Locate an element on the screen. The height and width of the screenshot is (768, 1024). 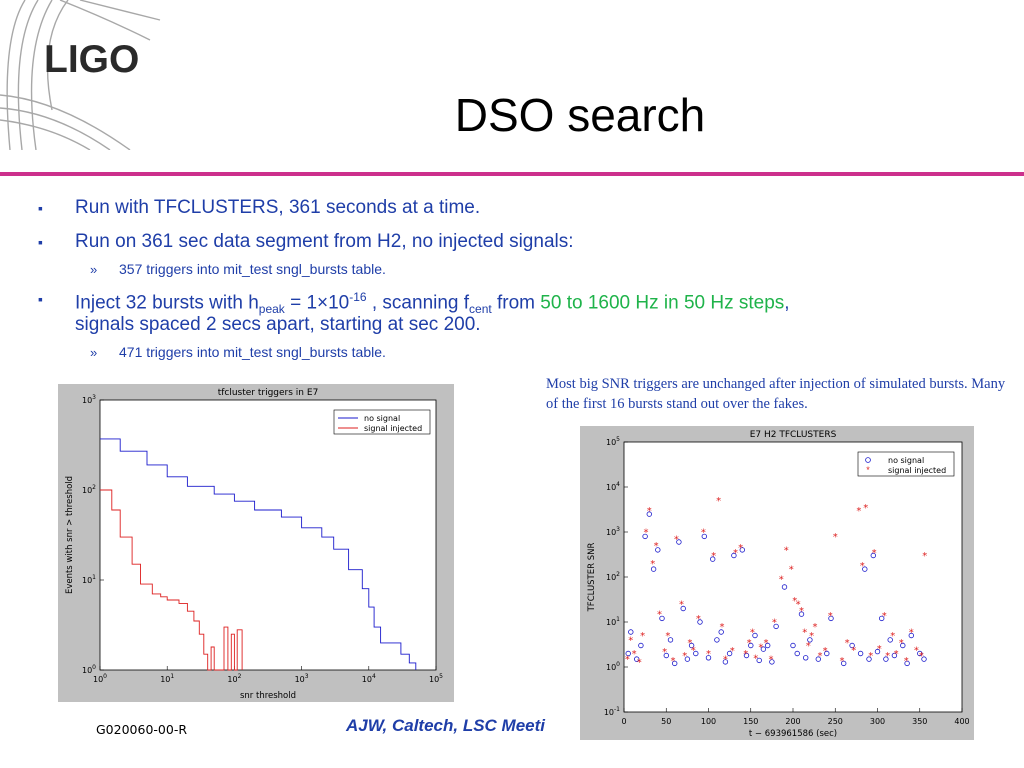
series-line-no-signal is located at coordinates (258, 554).